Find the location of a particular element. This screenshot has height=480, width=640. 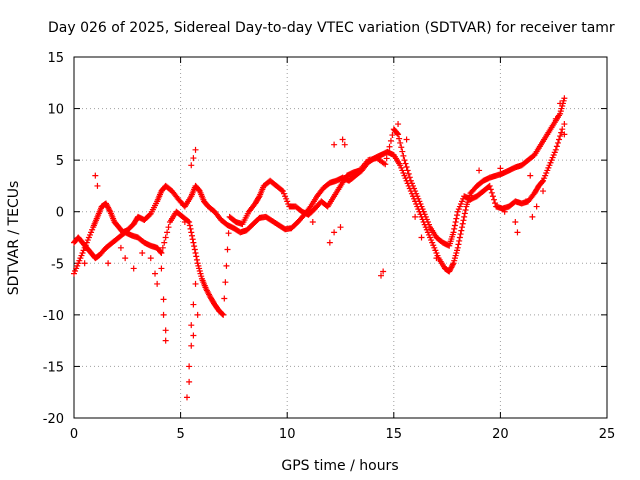

x-tick-label: 15 is located at coordinates (394, 434).